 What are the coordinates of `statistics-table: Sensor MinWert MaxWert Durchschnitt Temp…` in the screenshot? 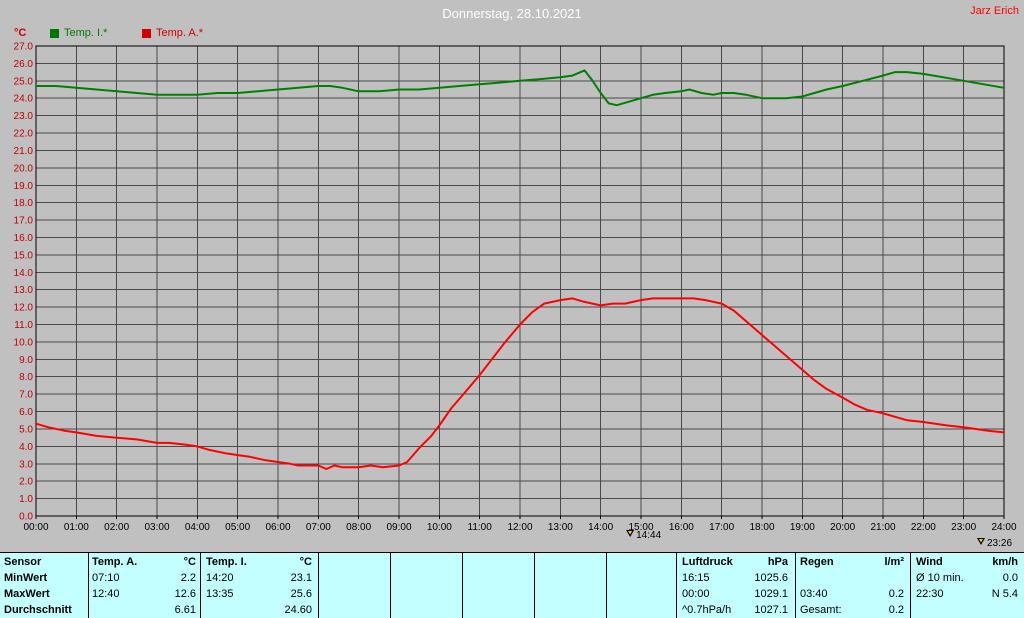 It's located at (512, 585).